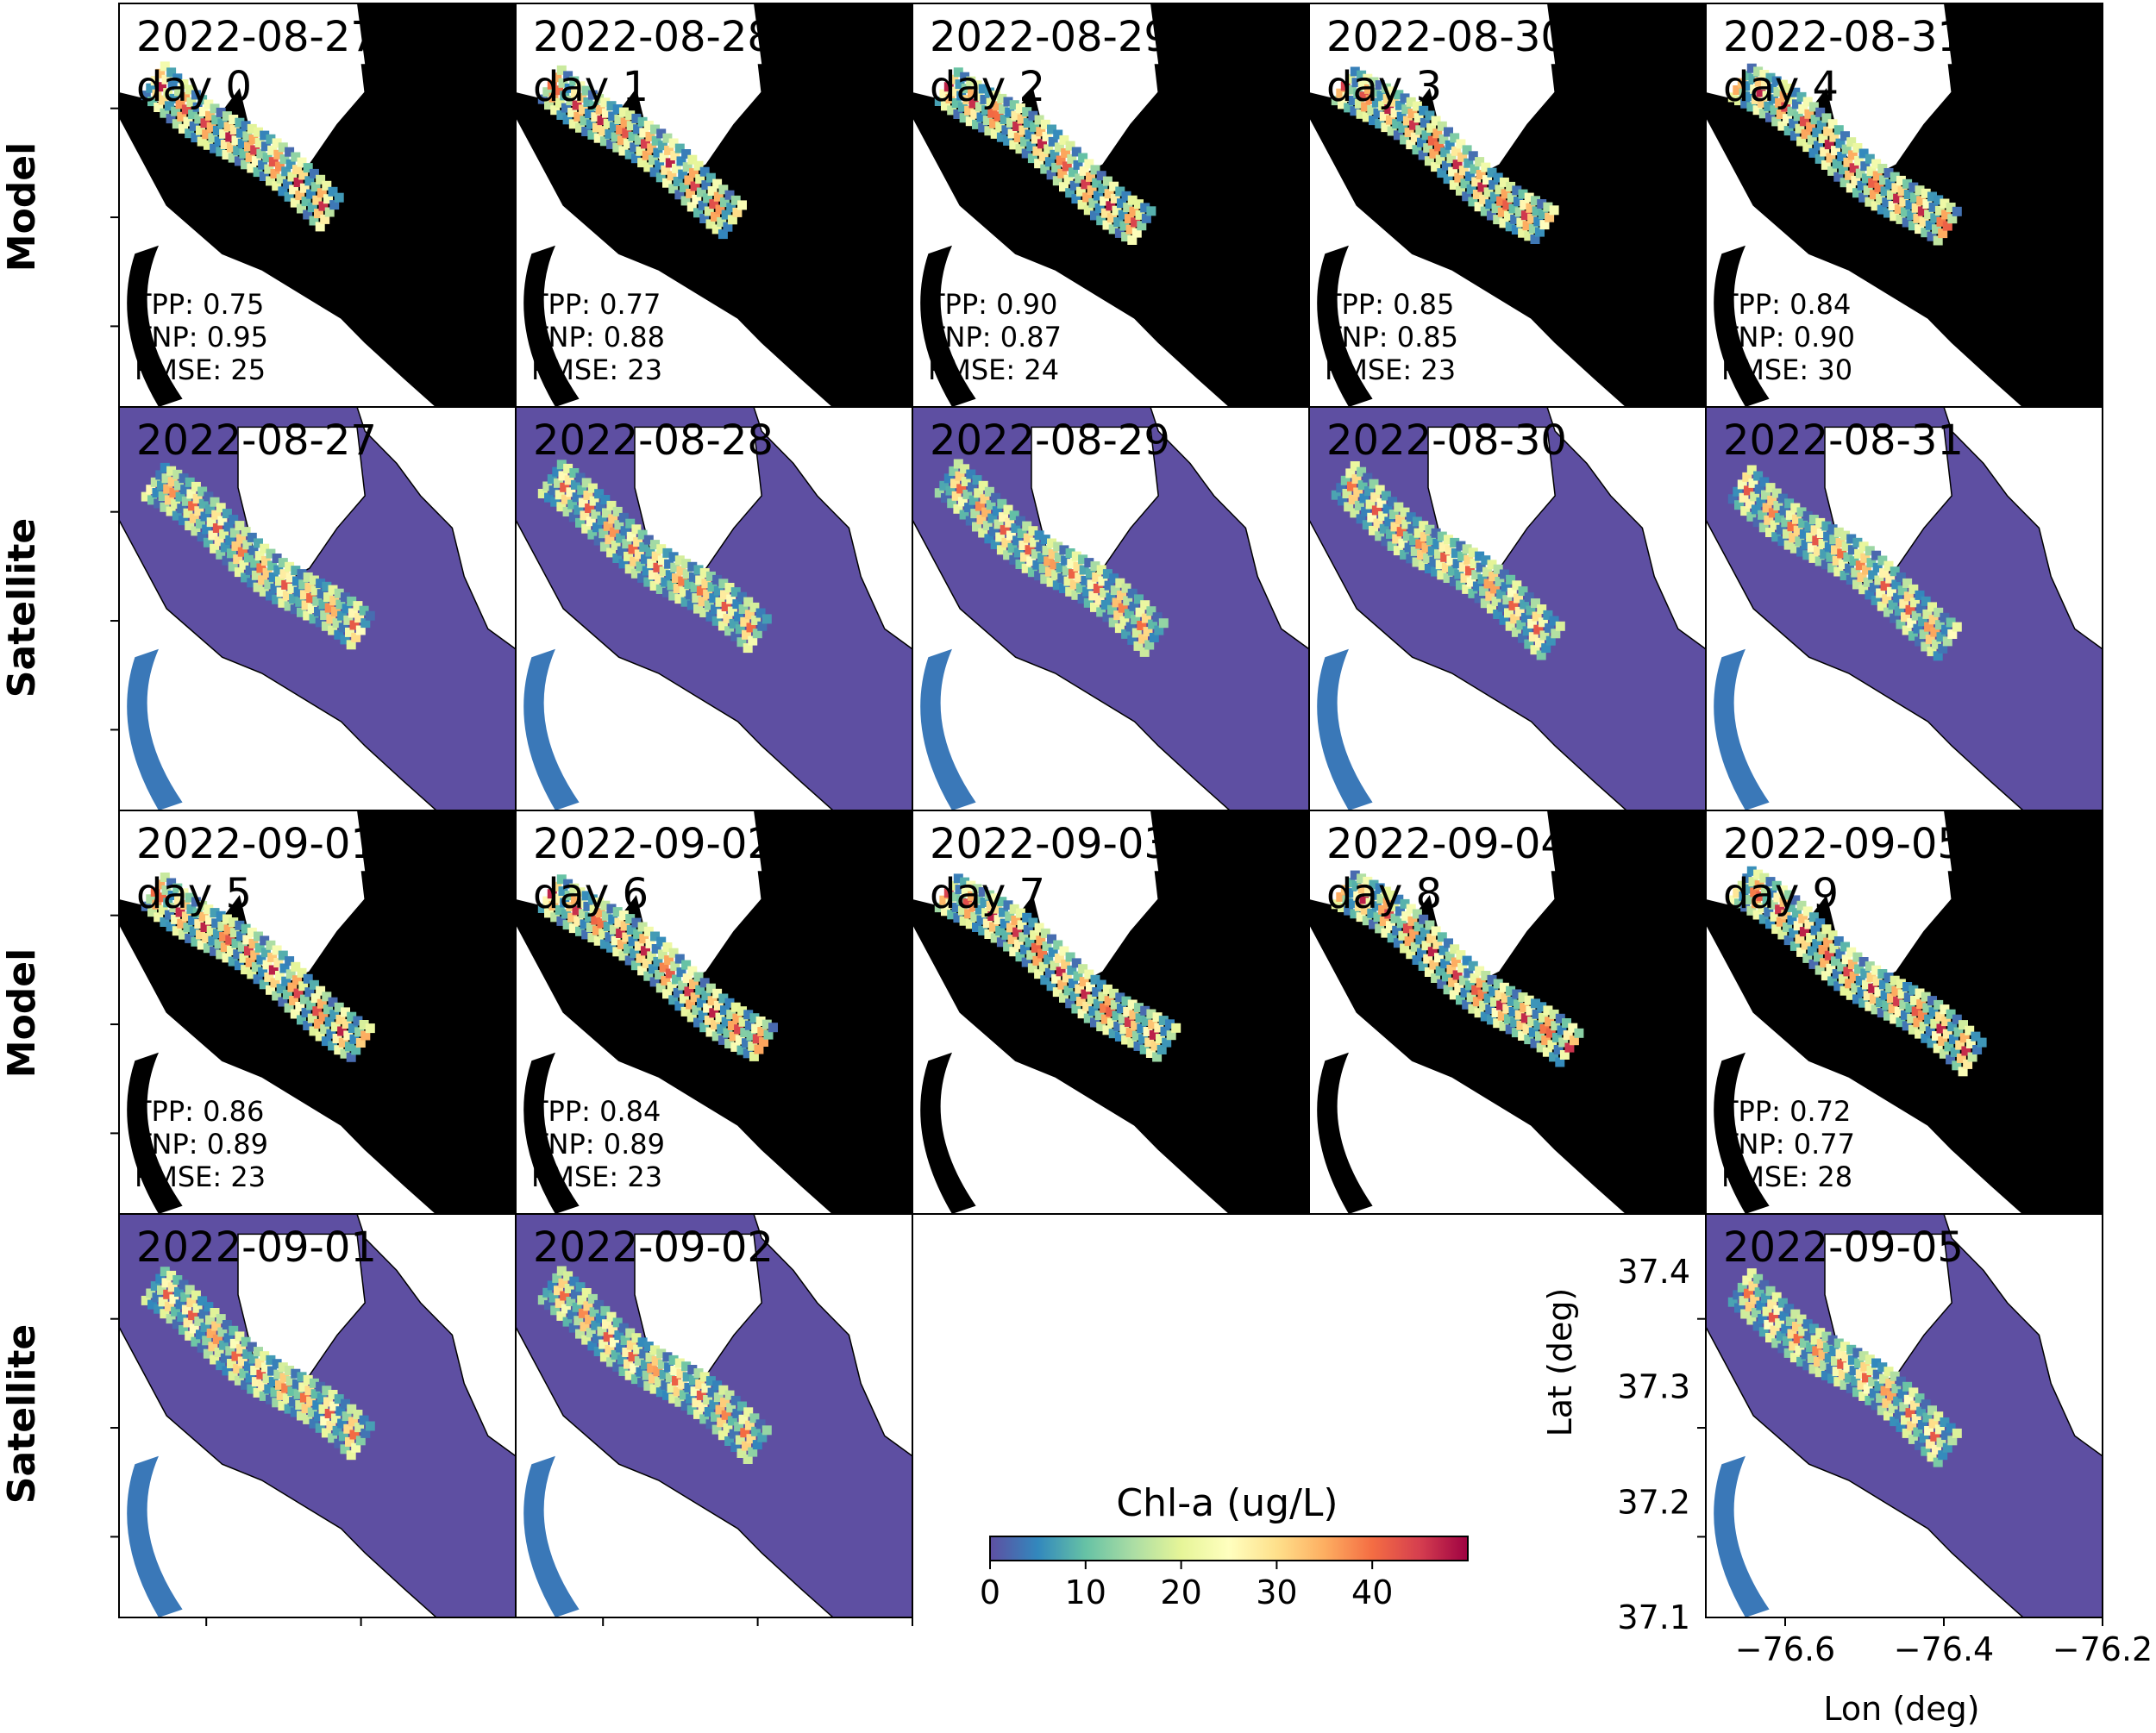 The image size is (2156, 1733). What do you see at coordinates (1384, 87) in the screenshot?
I see `panel-day-label: day 3` at bounding box center [1384, 87].